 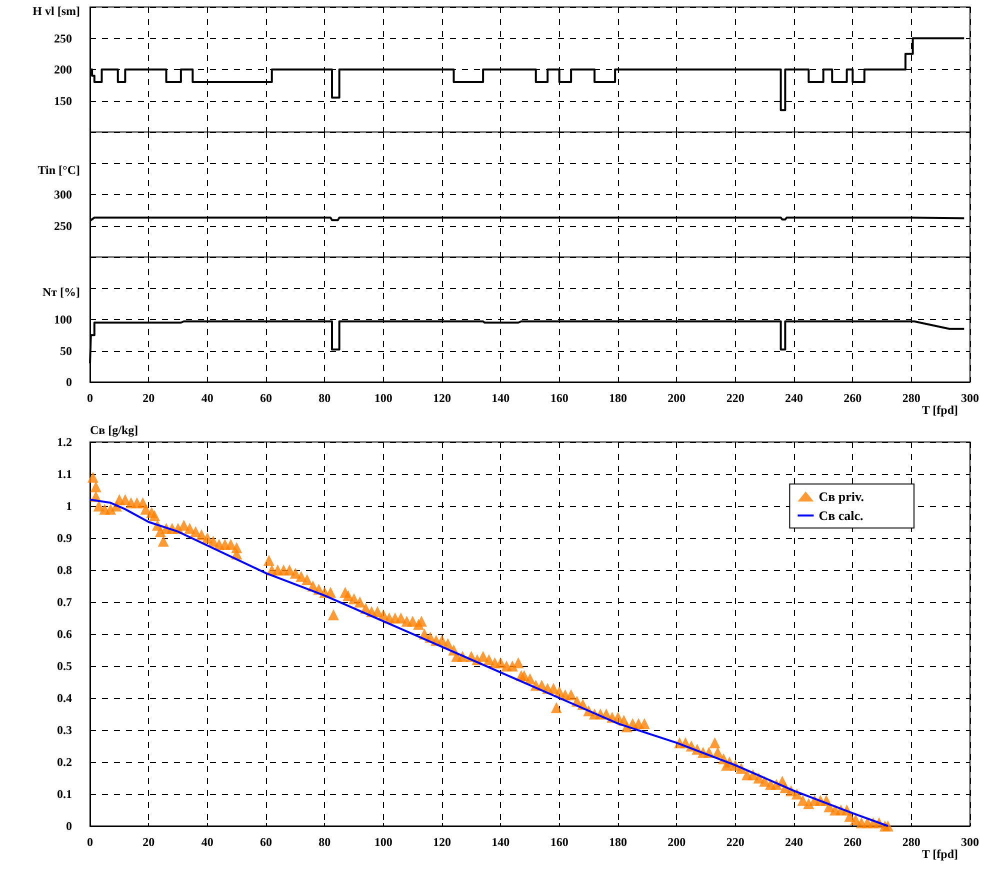 What do you see at coordinates (59, 170) in the screenshot?
I see `y-axis-title: Tin [°C]` at bounding box center [59, 170].